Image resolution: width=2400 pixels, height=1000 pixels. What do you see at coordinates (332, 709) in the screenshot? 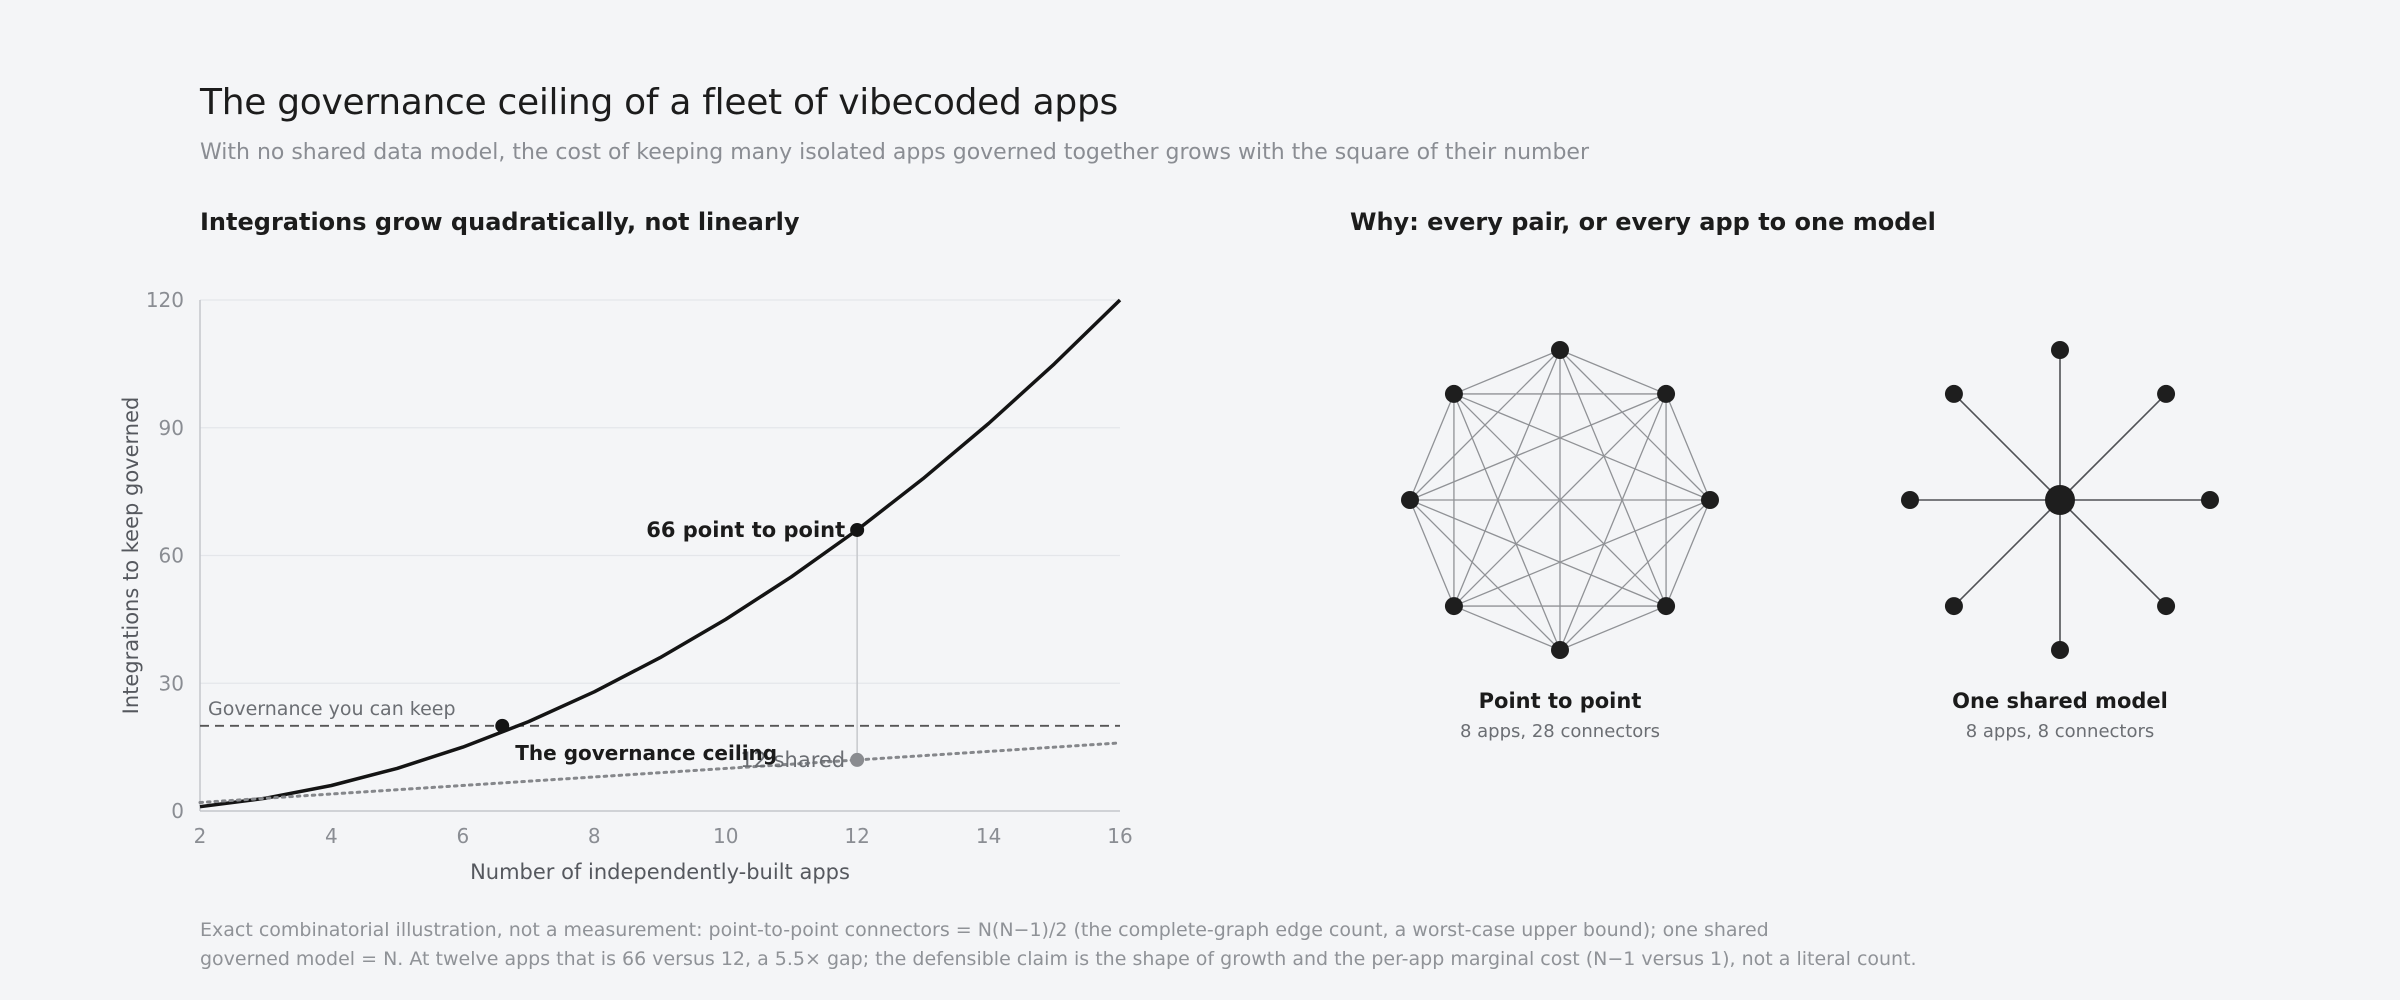
I see `reference-line-label: Governance you can keep` at bounding box center [332, 709].